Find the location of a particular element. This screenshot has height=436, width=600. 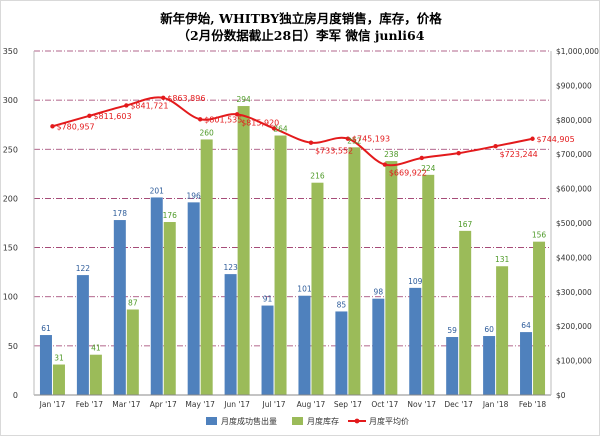

x-tick-label: May '17 is located at coordinates (200, 404).